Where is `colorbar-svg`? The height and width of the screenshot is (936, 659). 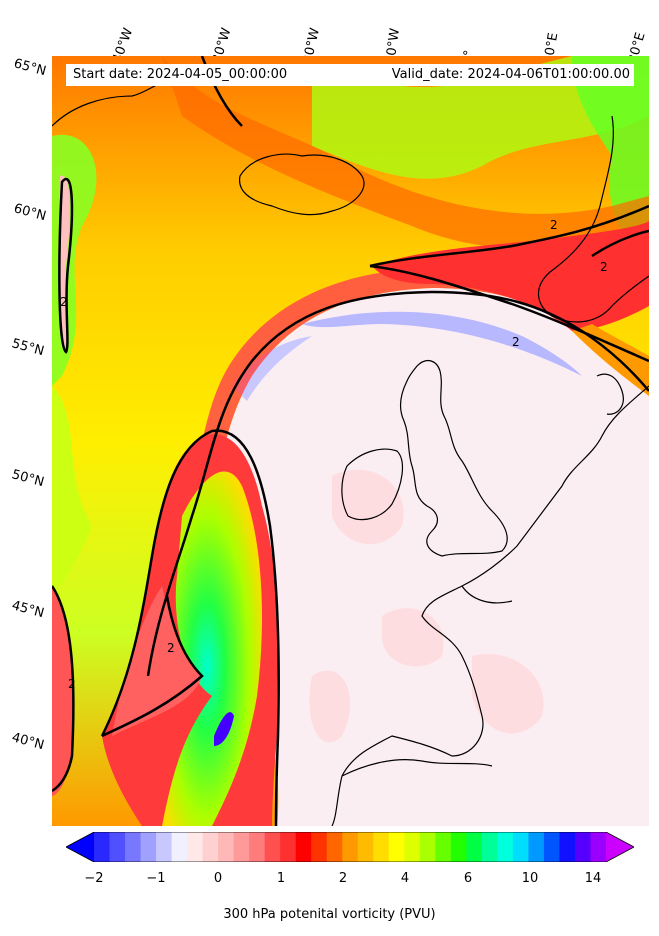 colorbar-svg is located at coordinates (350, 847).